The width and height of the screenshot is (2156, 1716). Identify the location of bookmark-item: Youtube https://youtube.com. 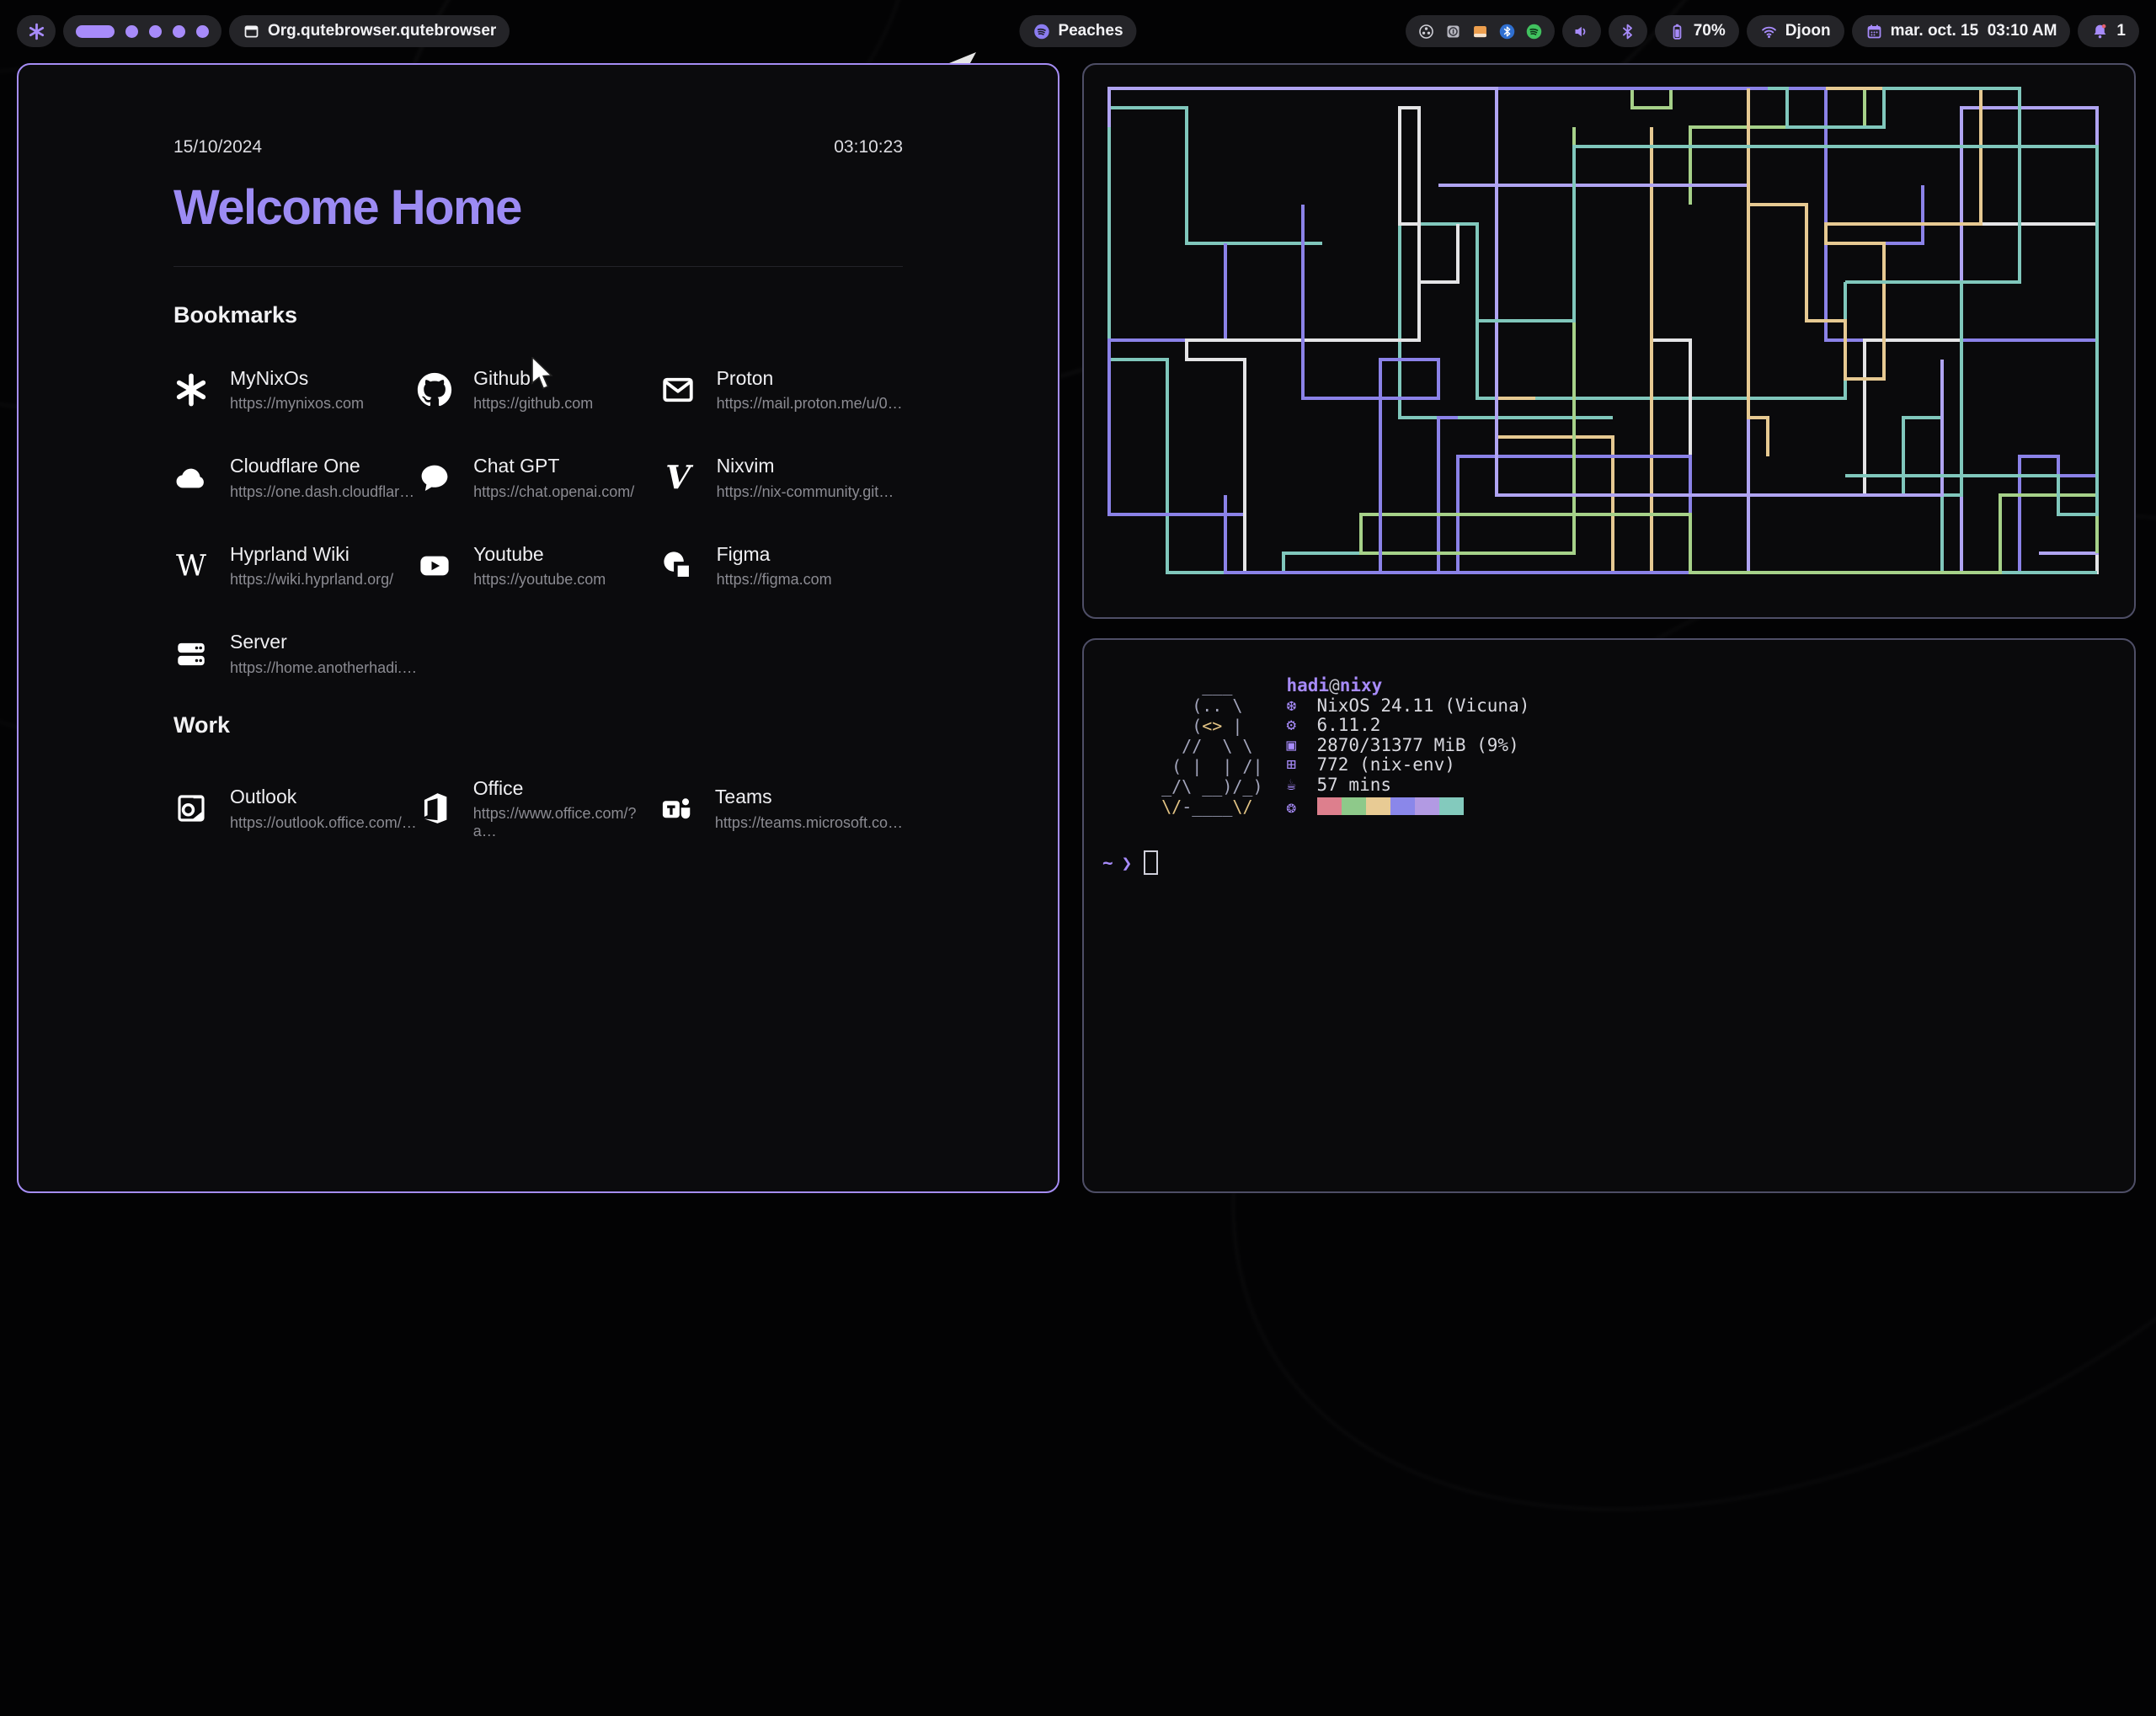
(538, 566).